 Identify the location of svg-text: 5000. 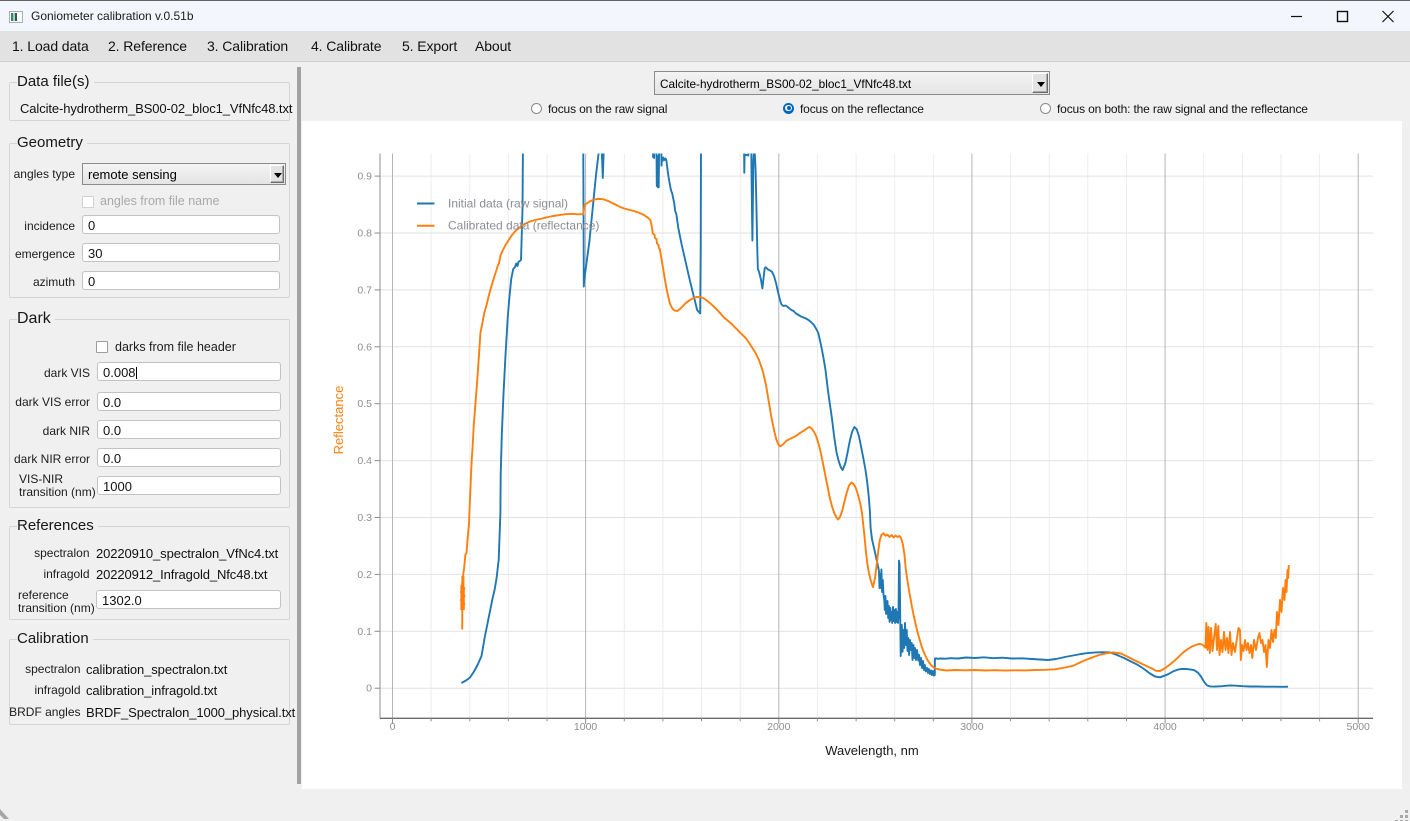
(1359, 727).